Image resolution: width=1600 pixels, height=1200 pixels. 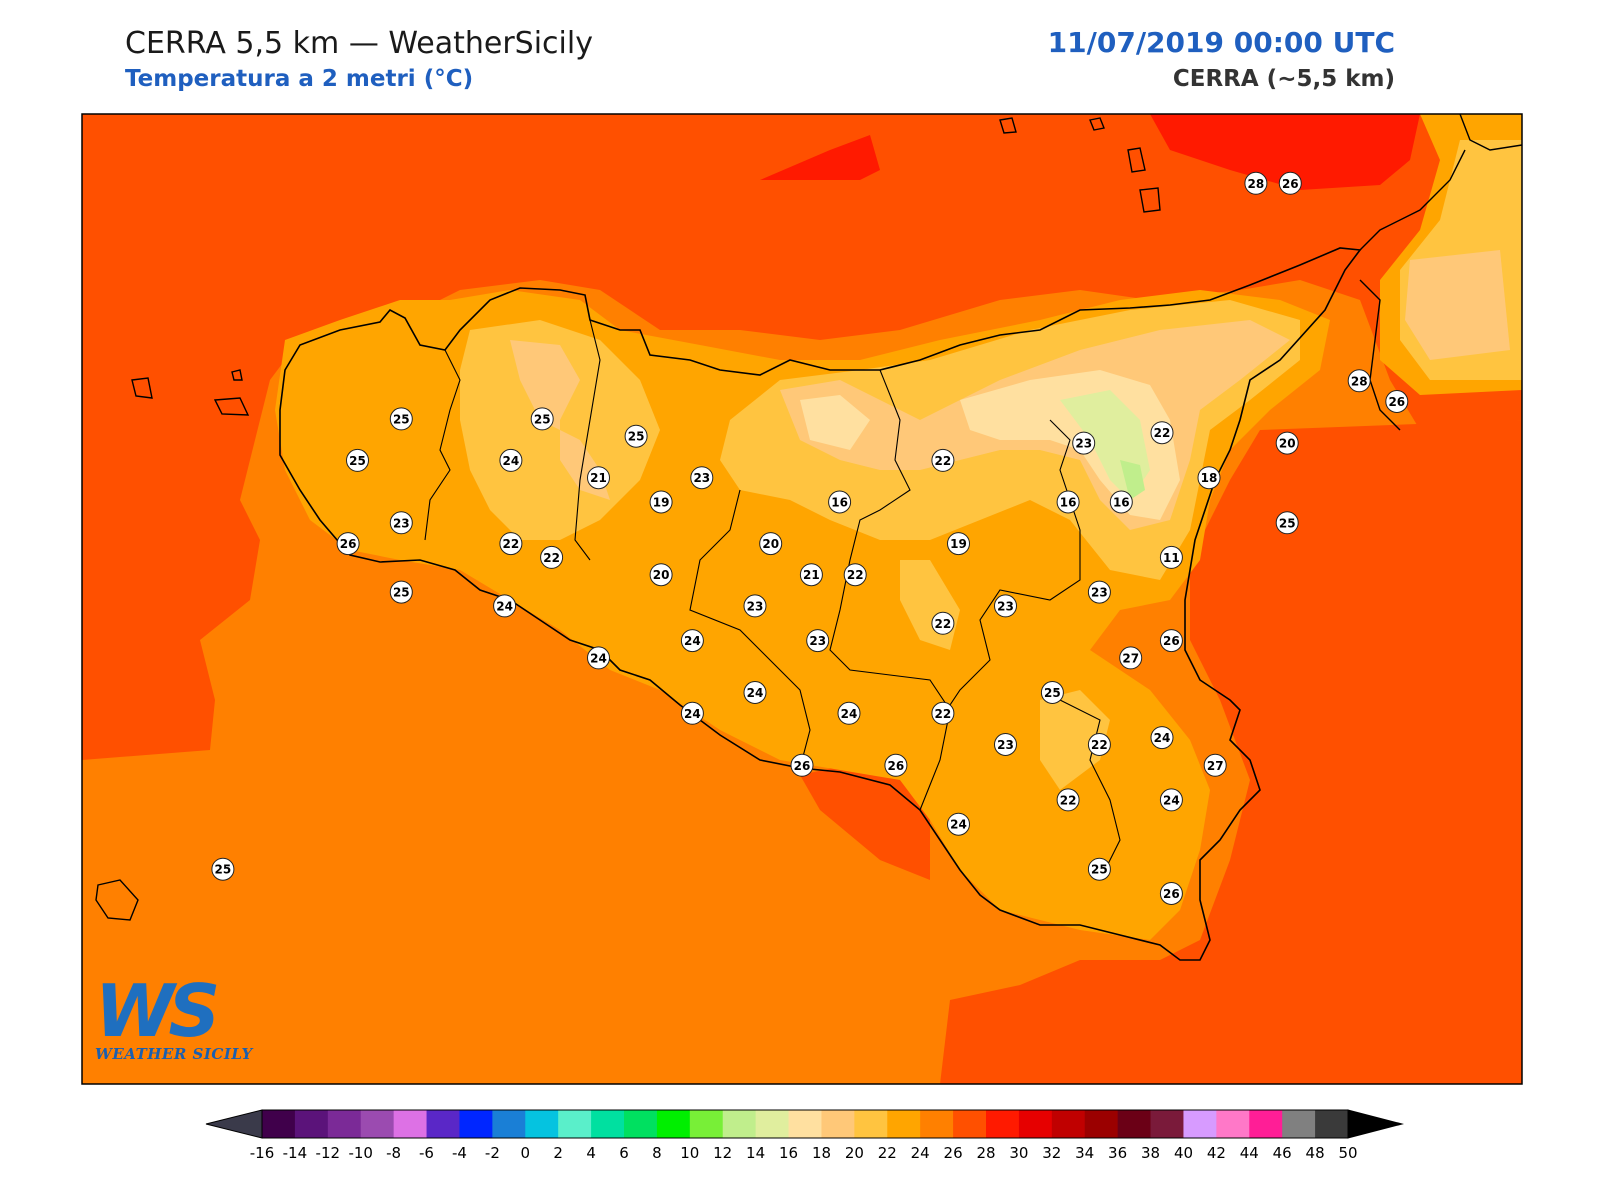 I want to click on field-band-26-28-gela, so click(x=865, y=820).